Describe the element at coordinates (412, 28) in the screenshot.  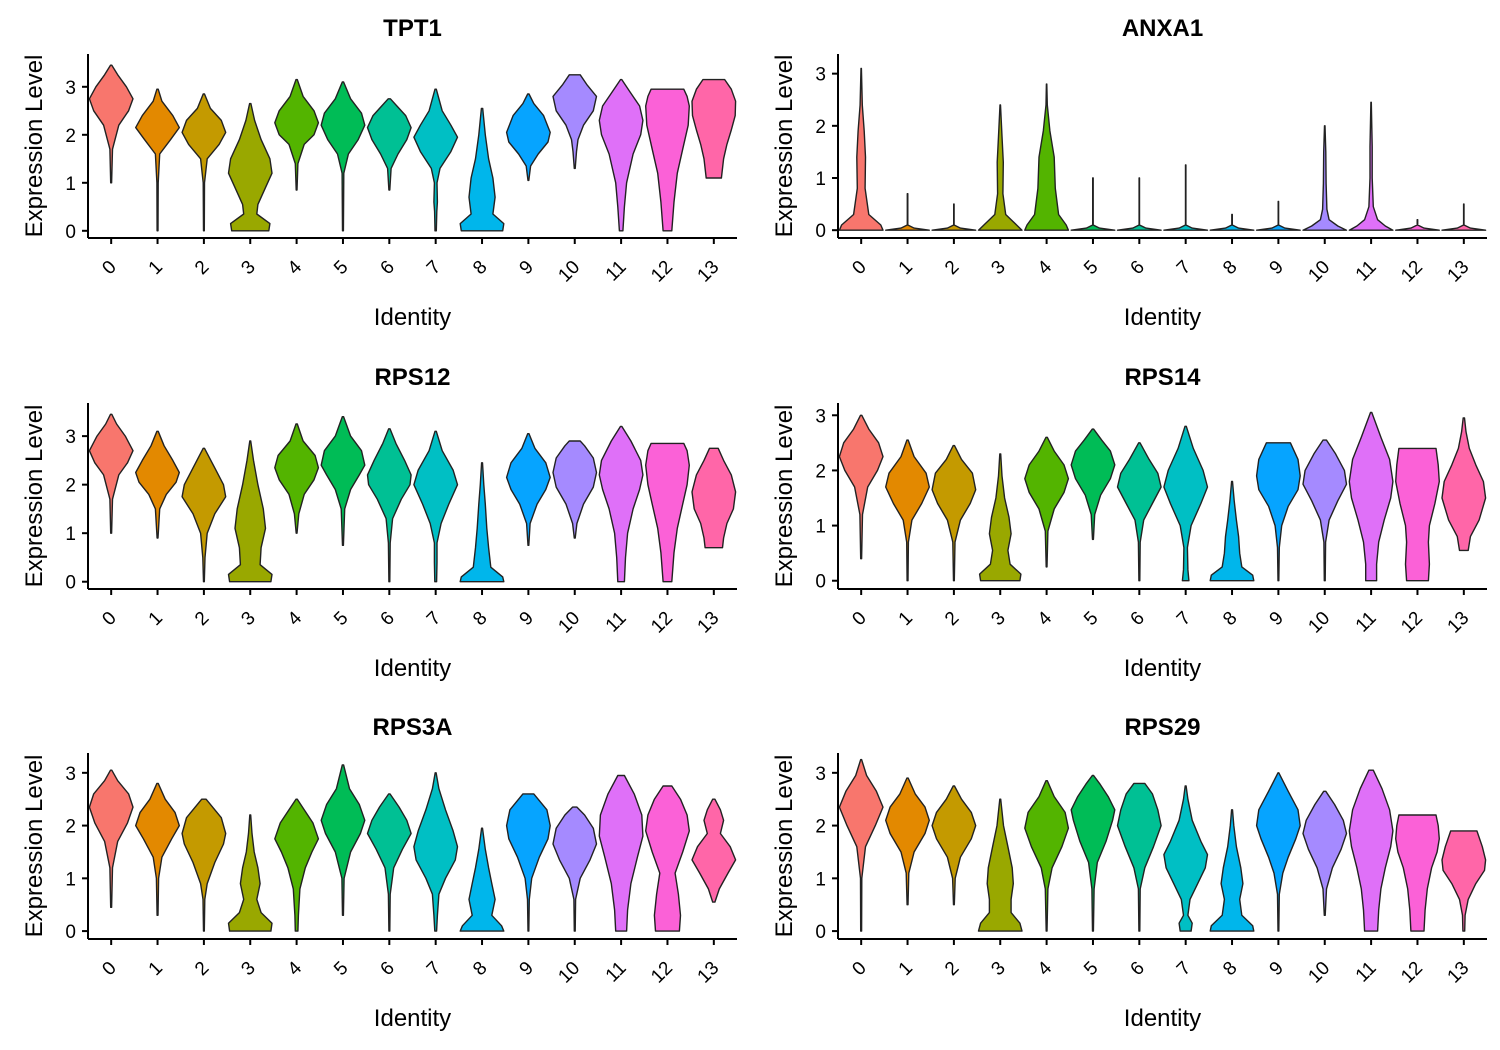
I see `panel-title: TPT1` at that location.